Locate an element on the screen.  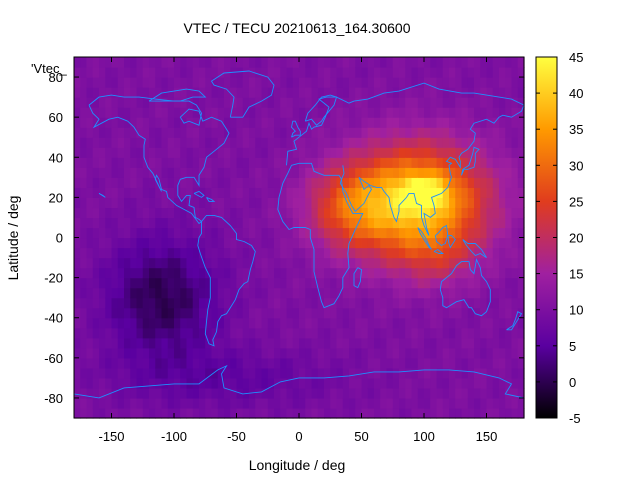
x-tick-label: 150 is located at coordinates (487, 436).